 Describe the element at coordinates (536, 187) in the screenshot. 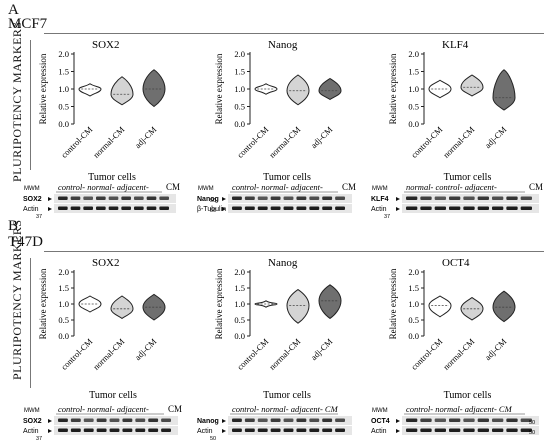

I see `blot-cm-label: CM` at that location.